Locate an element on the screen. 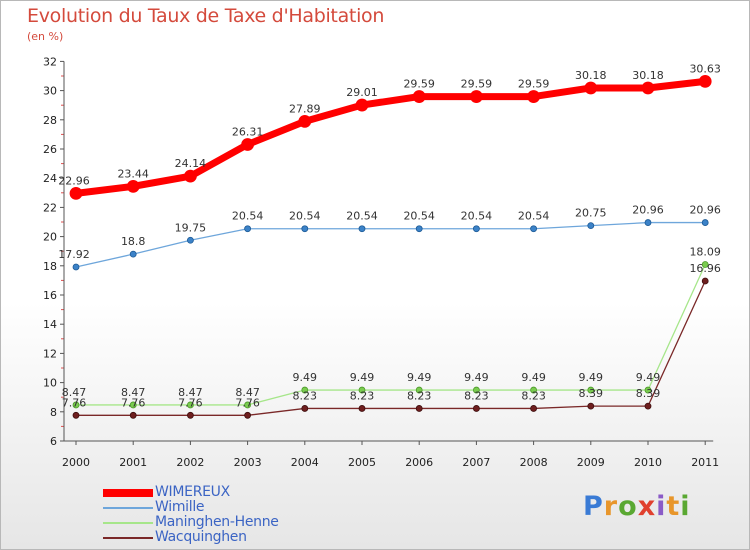 The image size is (750, 550). x-tick-label: 2007 is located at coordinates (476, 462).